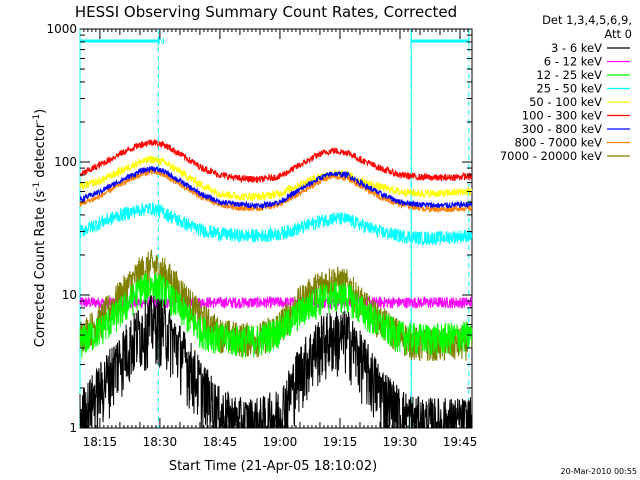 The height and width of the screenshot is (480, 640). I want to click on x-tick-label: 19:45, so click(460, 442).